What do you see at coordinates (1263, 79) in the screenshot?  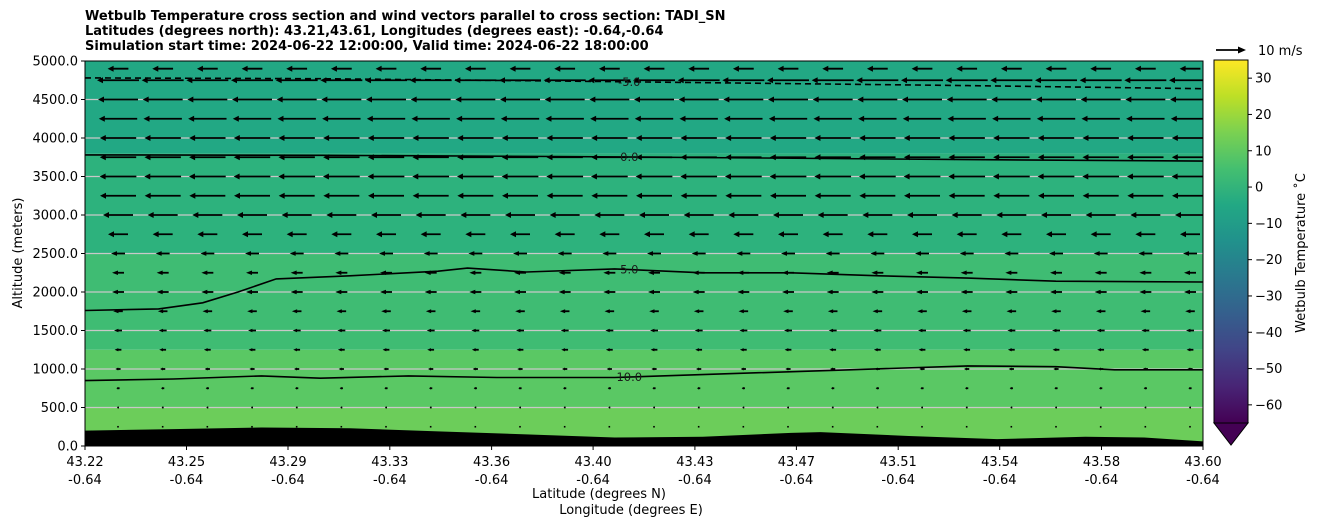 I see `colorbar-tick-label: 30` at bounding box center [1263, 79].